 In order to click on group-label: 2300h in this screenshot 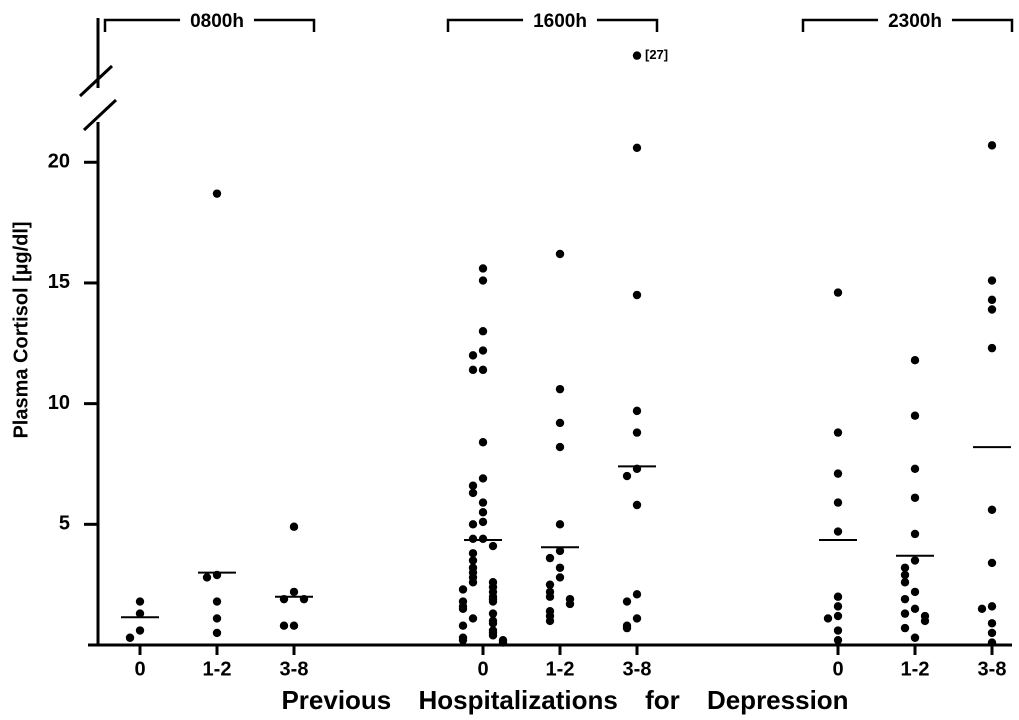, I will do `click(915, 21)`.